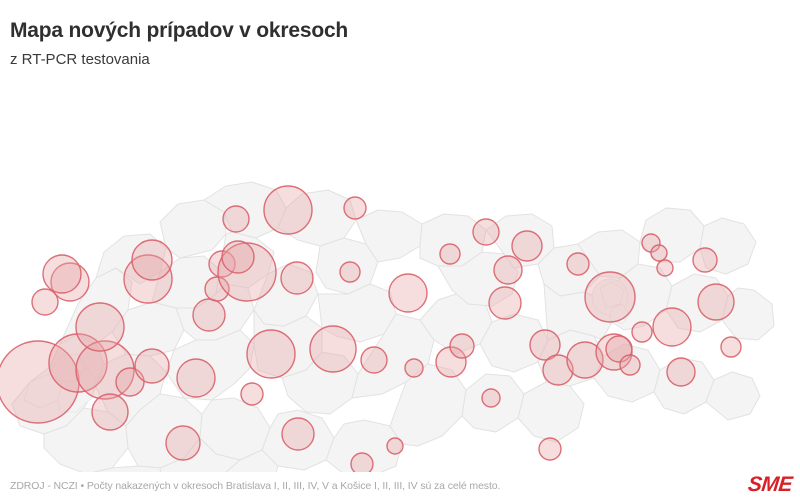 This screenshot has height=501, width=800. Describe the element at coordinates (770, 484) in the screenshot. I see `sme-logo: SME` at that location.